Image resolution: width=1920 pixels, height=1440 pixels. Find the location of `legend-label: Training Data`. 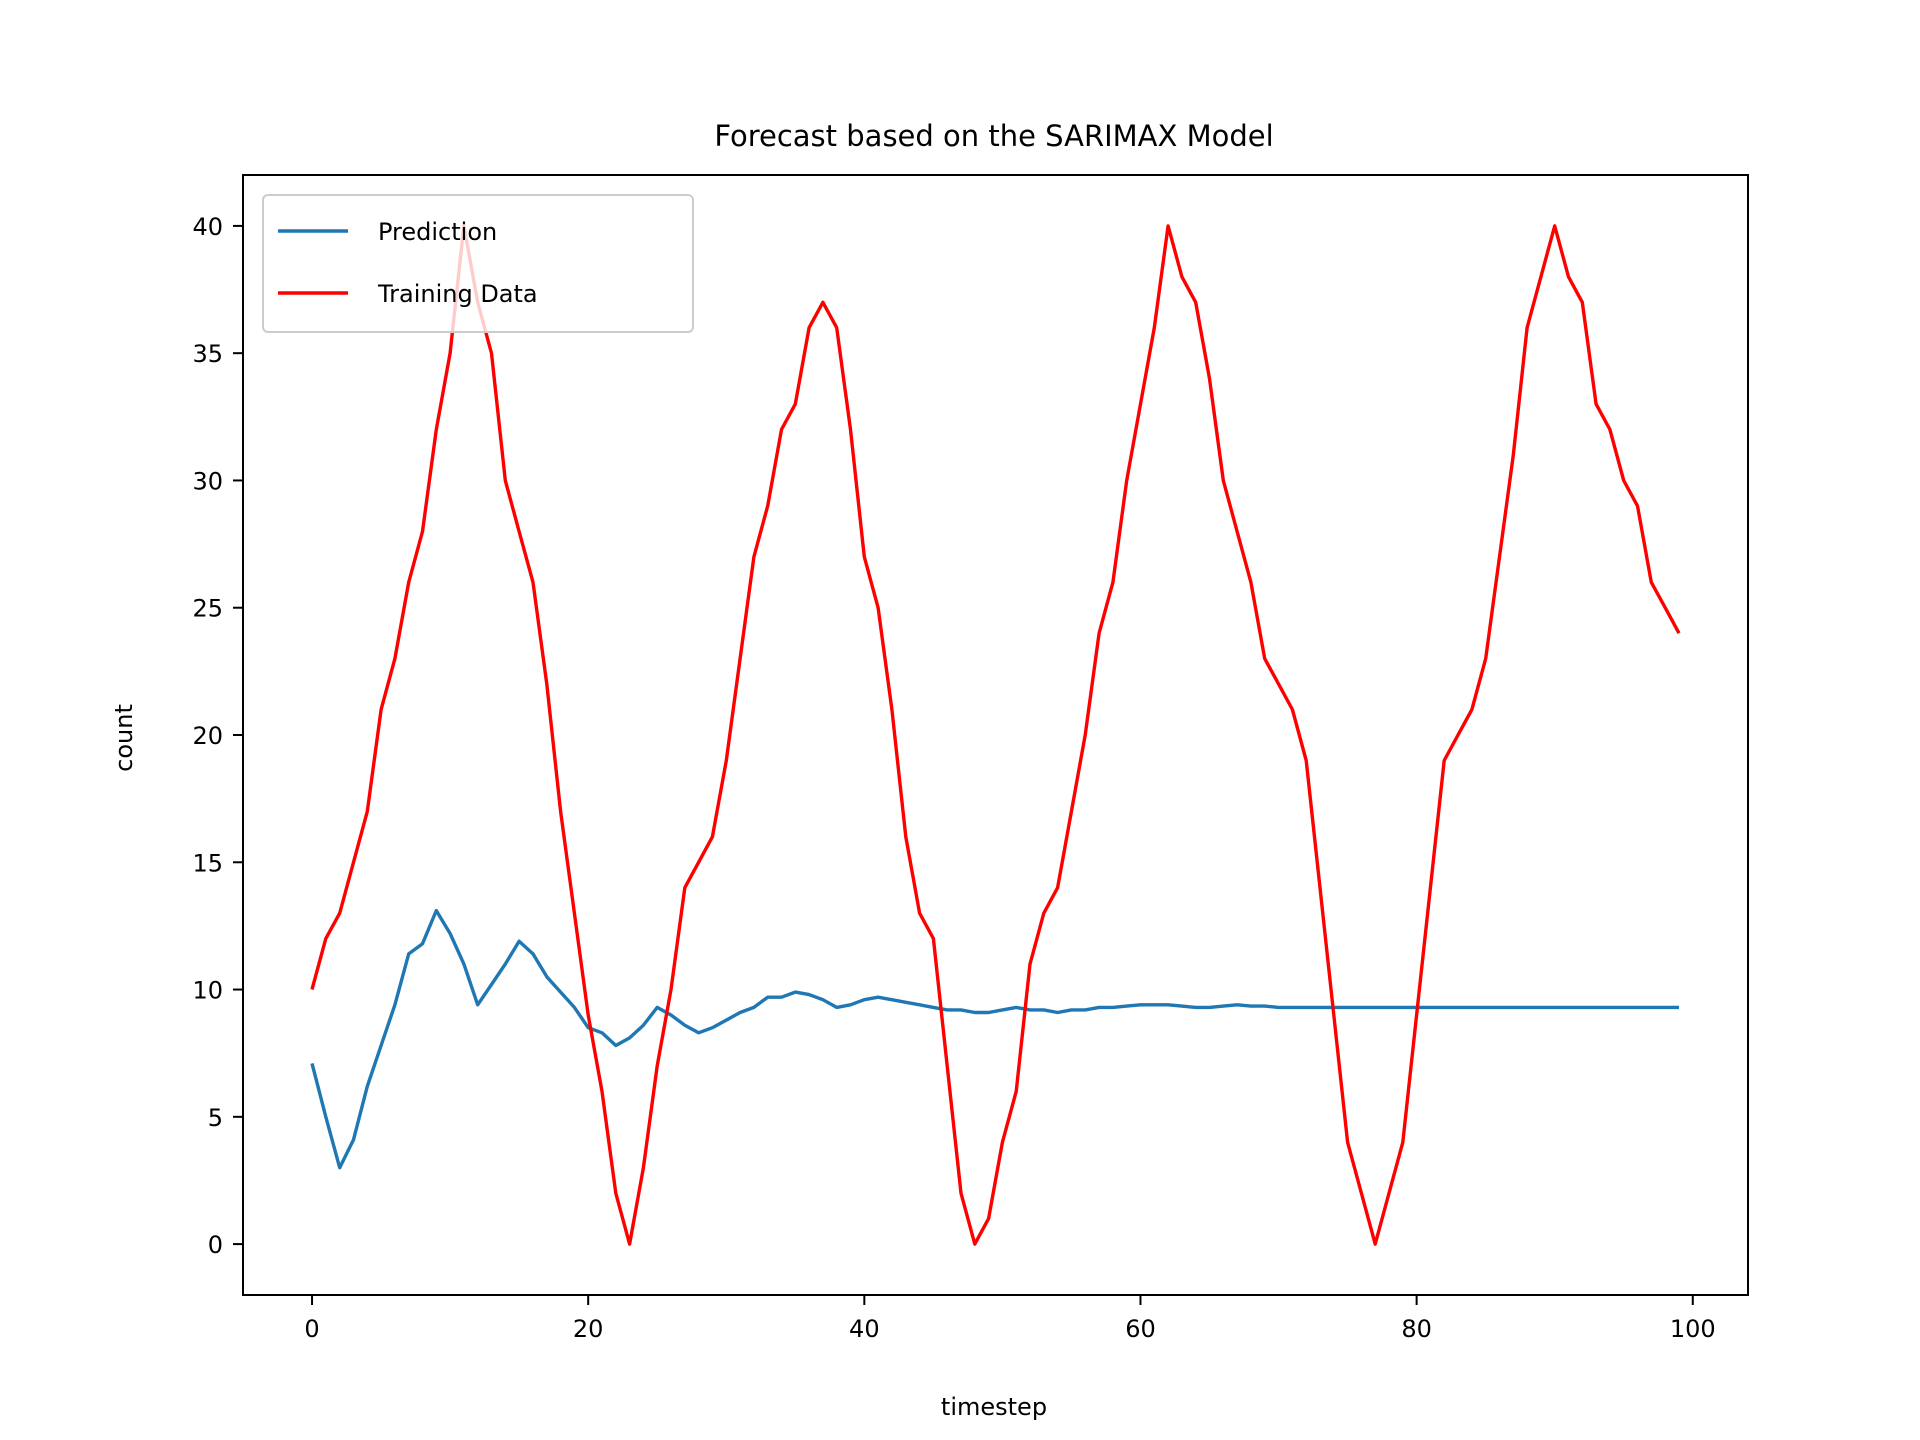

legend-label: Training Data is located at coordinates (457, 294).